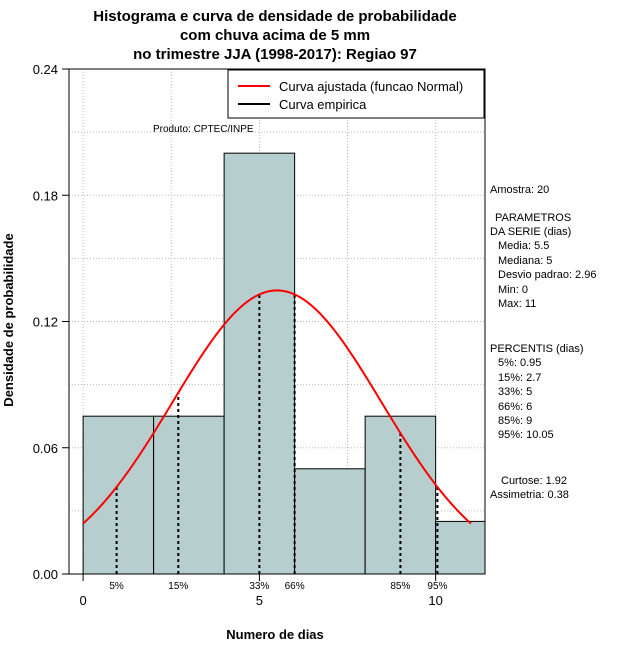 This screenshot has width=640, height=660. Describe the element at coordinates (295, 586) in the screenshot. I see `percentile-label: 66%` at that location.